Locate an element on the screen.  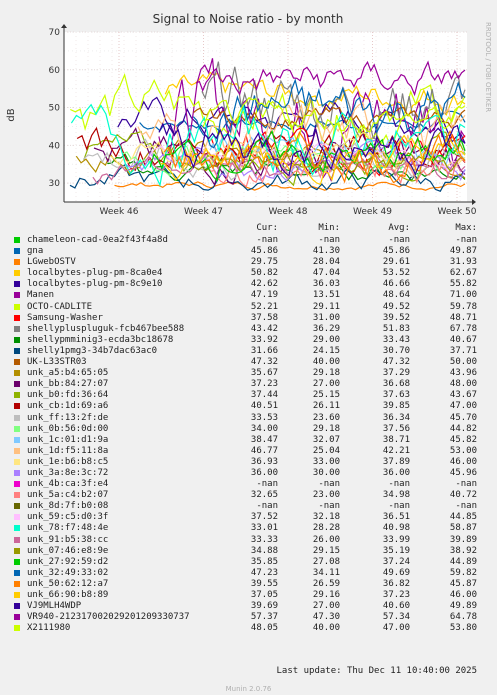
legend-row: OCTO-CADLITE 52.21 29.11 49.52 59.78 is located at coordinates (248, 307).